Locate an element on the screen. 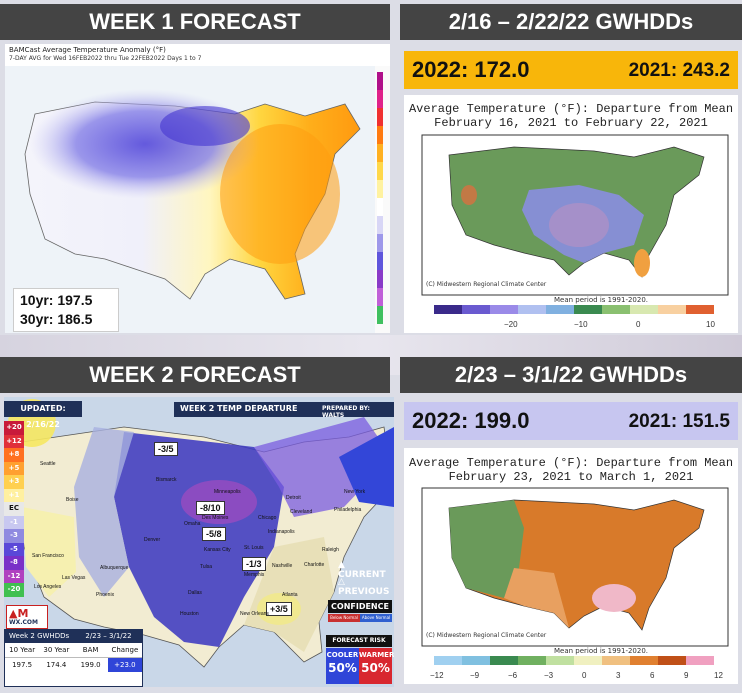 Image resolution: width=742 pixels, height=693 pixels. week2-hist-subtitle: February 23, 2021 to March 1, 2021 is located at coordinates (571, 477).